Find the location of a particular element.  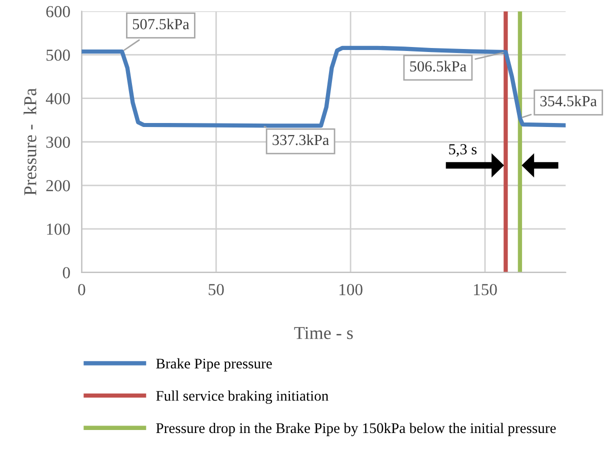

x-tick-label: 0 is located at coordinates (82, 290).